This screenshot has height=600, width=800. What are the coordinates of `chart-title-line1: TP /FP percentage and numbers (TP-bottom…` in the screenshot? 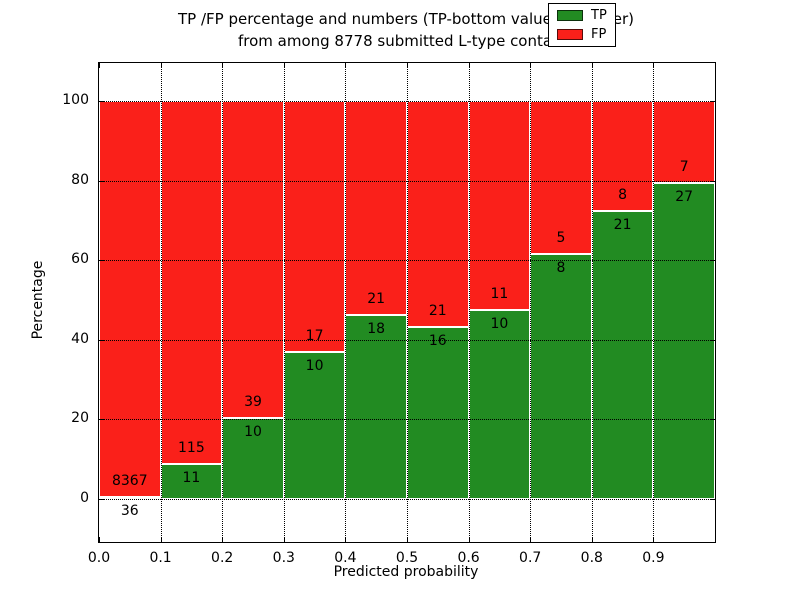 It's located at (406, 19).